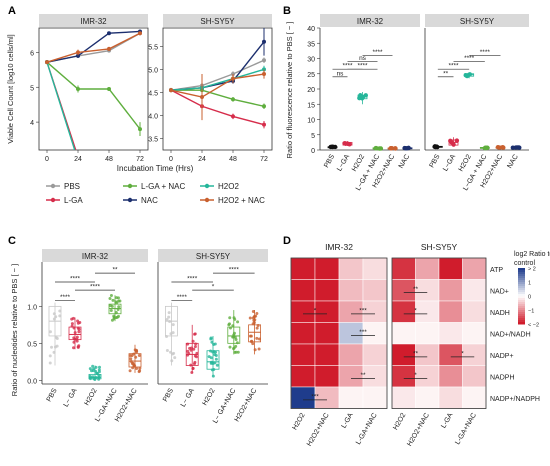  What do you see at coordinates (153, 93) in the screenshot?
I see `a-ytick-label-1: 4.5` at bounding box center [153, 93].